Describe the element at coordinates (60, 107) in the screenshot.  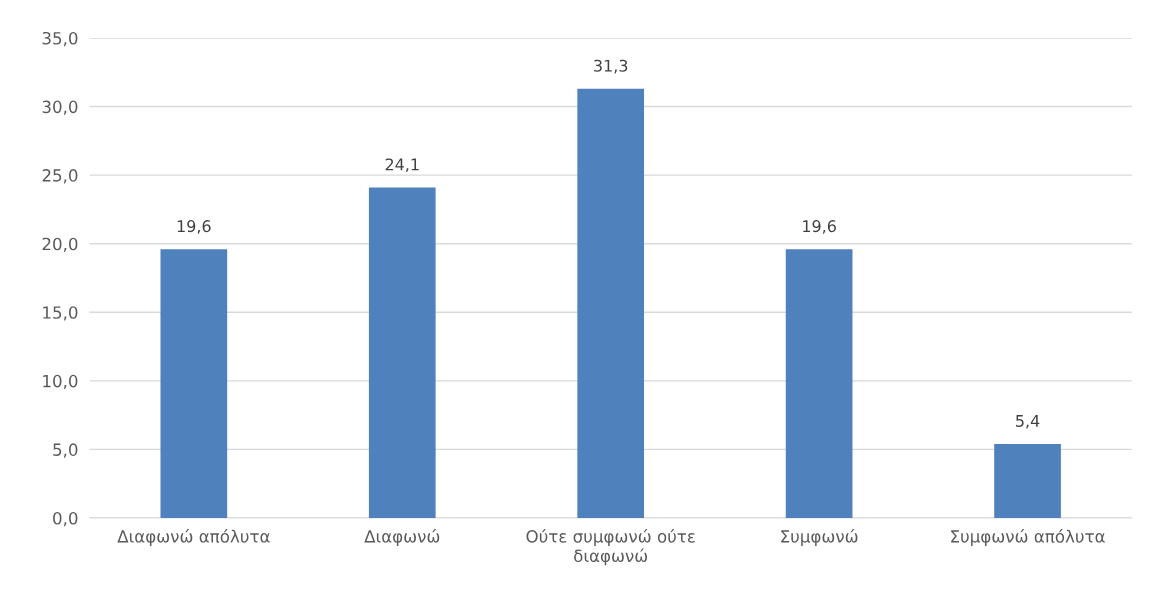
I see `y-tick-label: 30,0` at that location.